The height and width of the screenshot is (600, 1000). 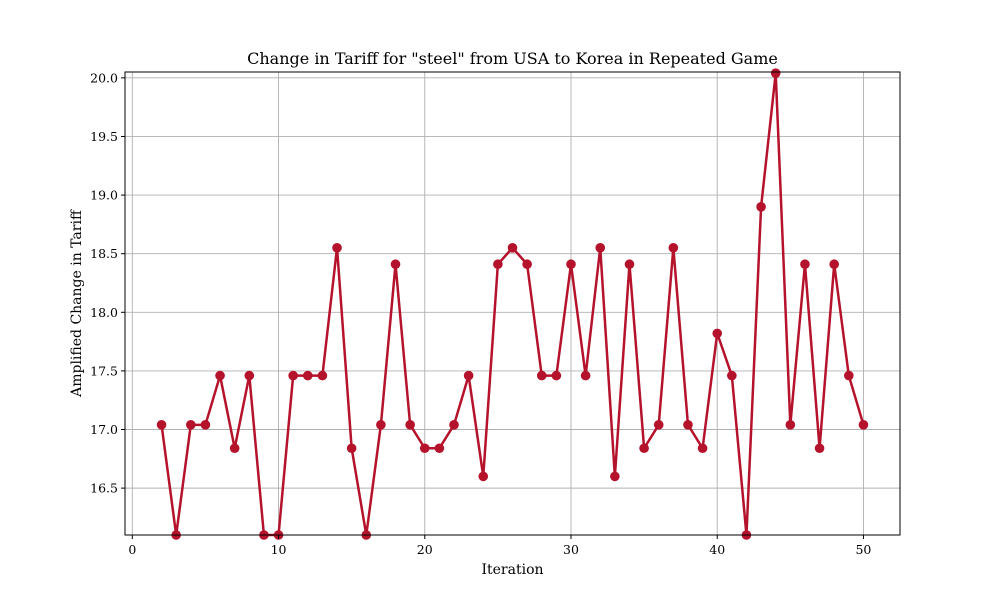 I want to click on y-tick-label: 17.5, so click(x=104, y=370).